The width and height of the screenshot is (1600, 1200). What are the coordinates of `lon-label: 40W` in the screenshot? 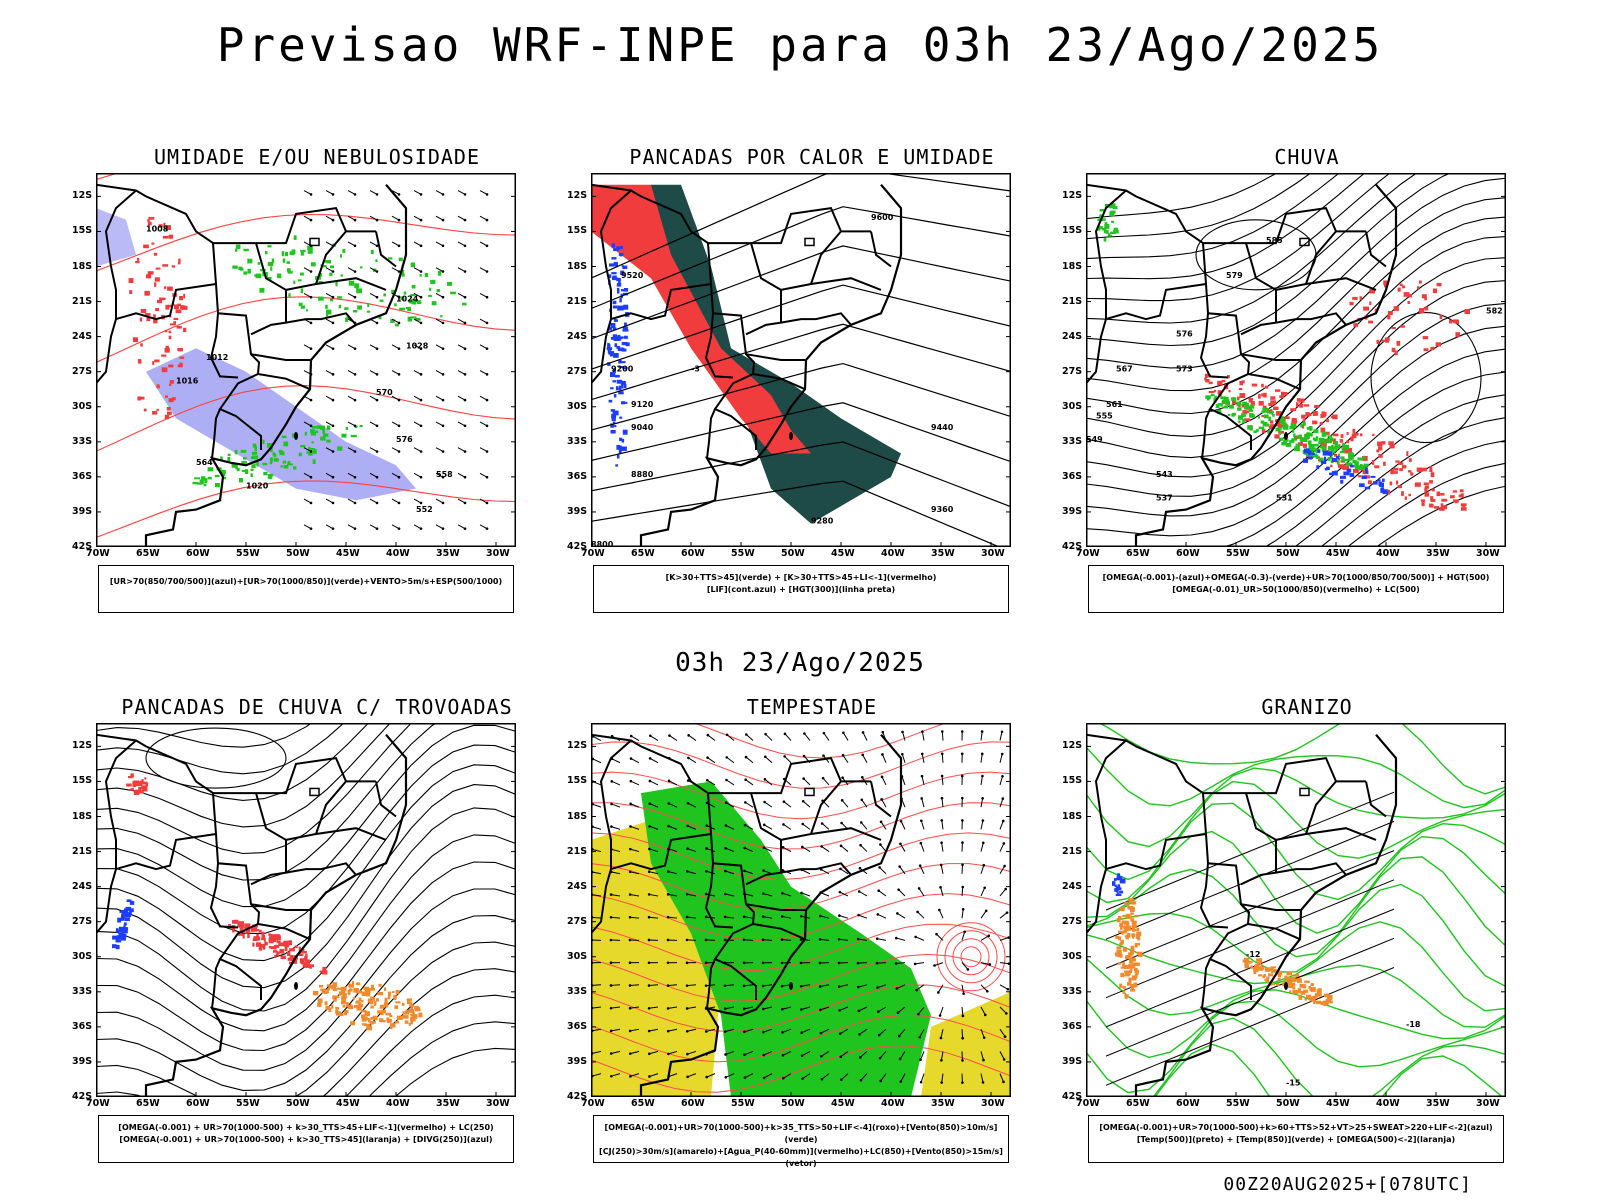 It's located at (1388, 553).